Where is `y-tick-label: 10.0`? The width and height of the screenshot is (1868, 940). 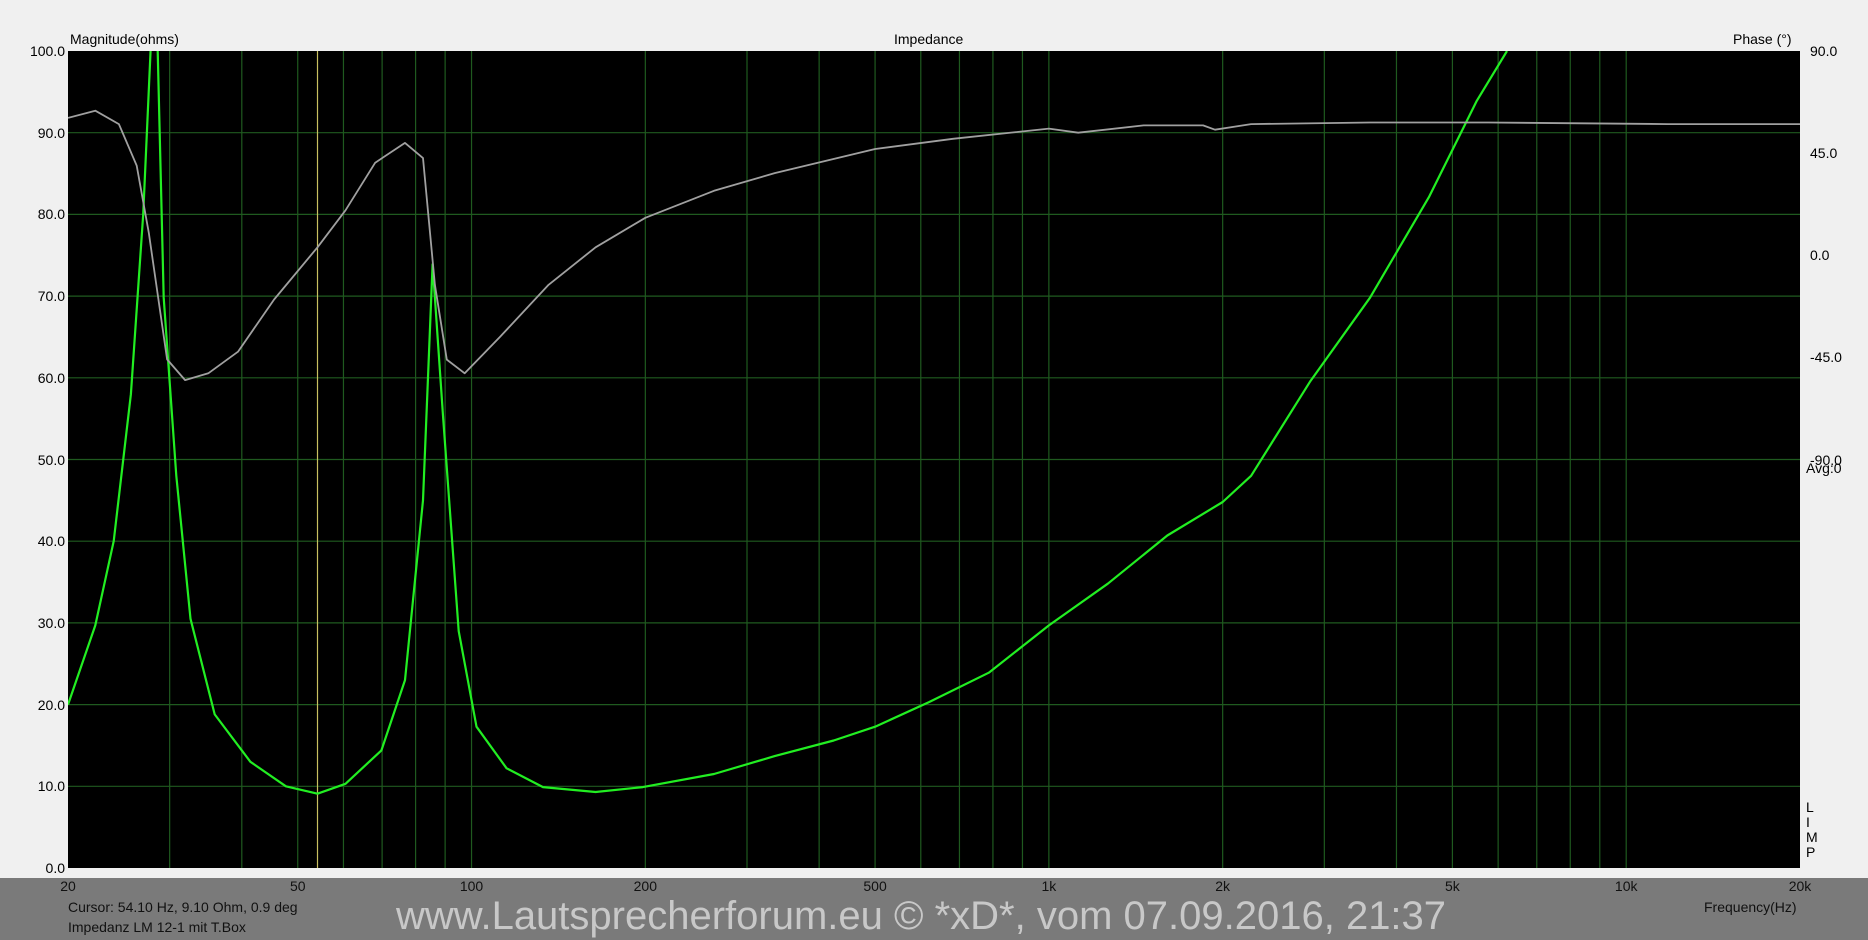
y-tick-label: 10.0 is located at coordinates (51, 786).